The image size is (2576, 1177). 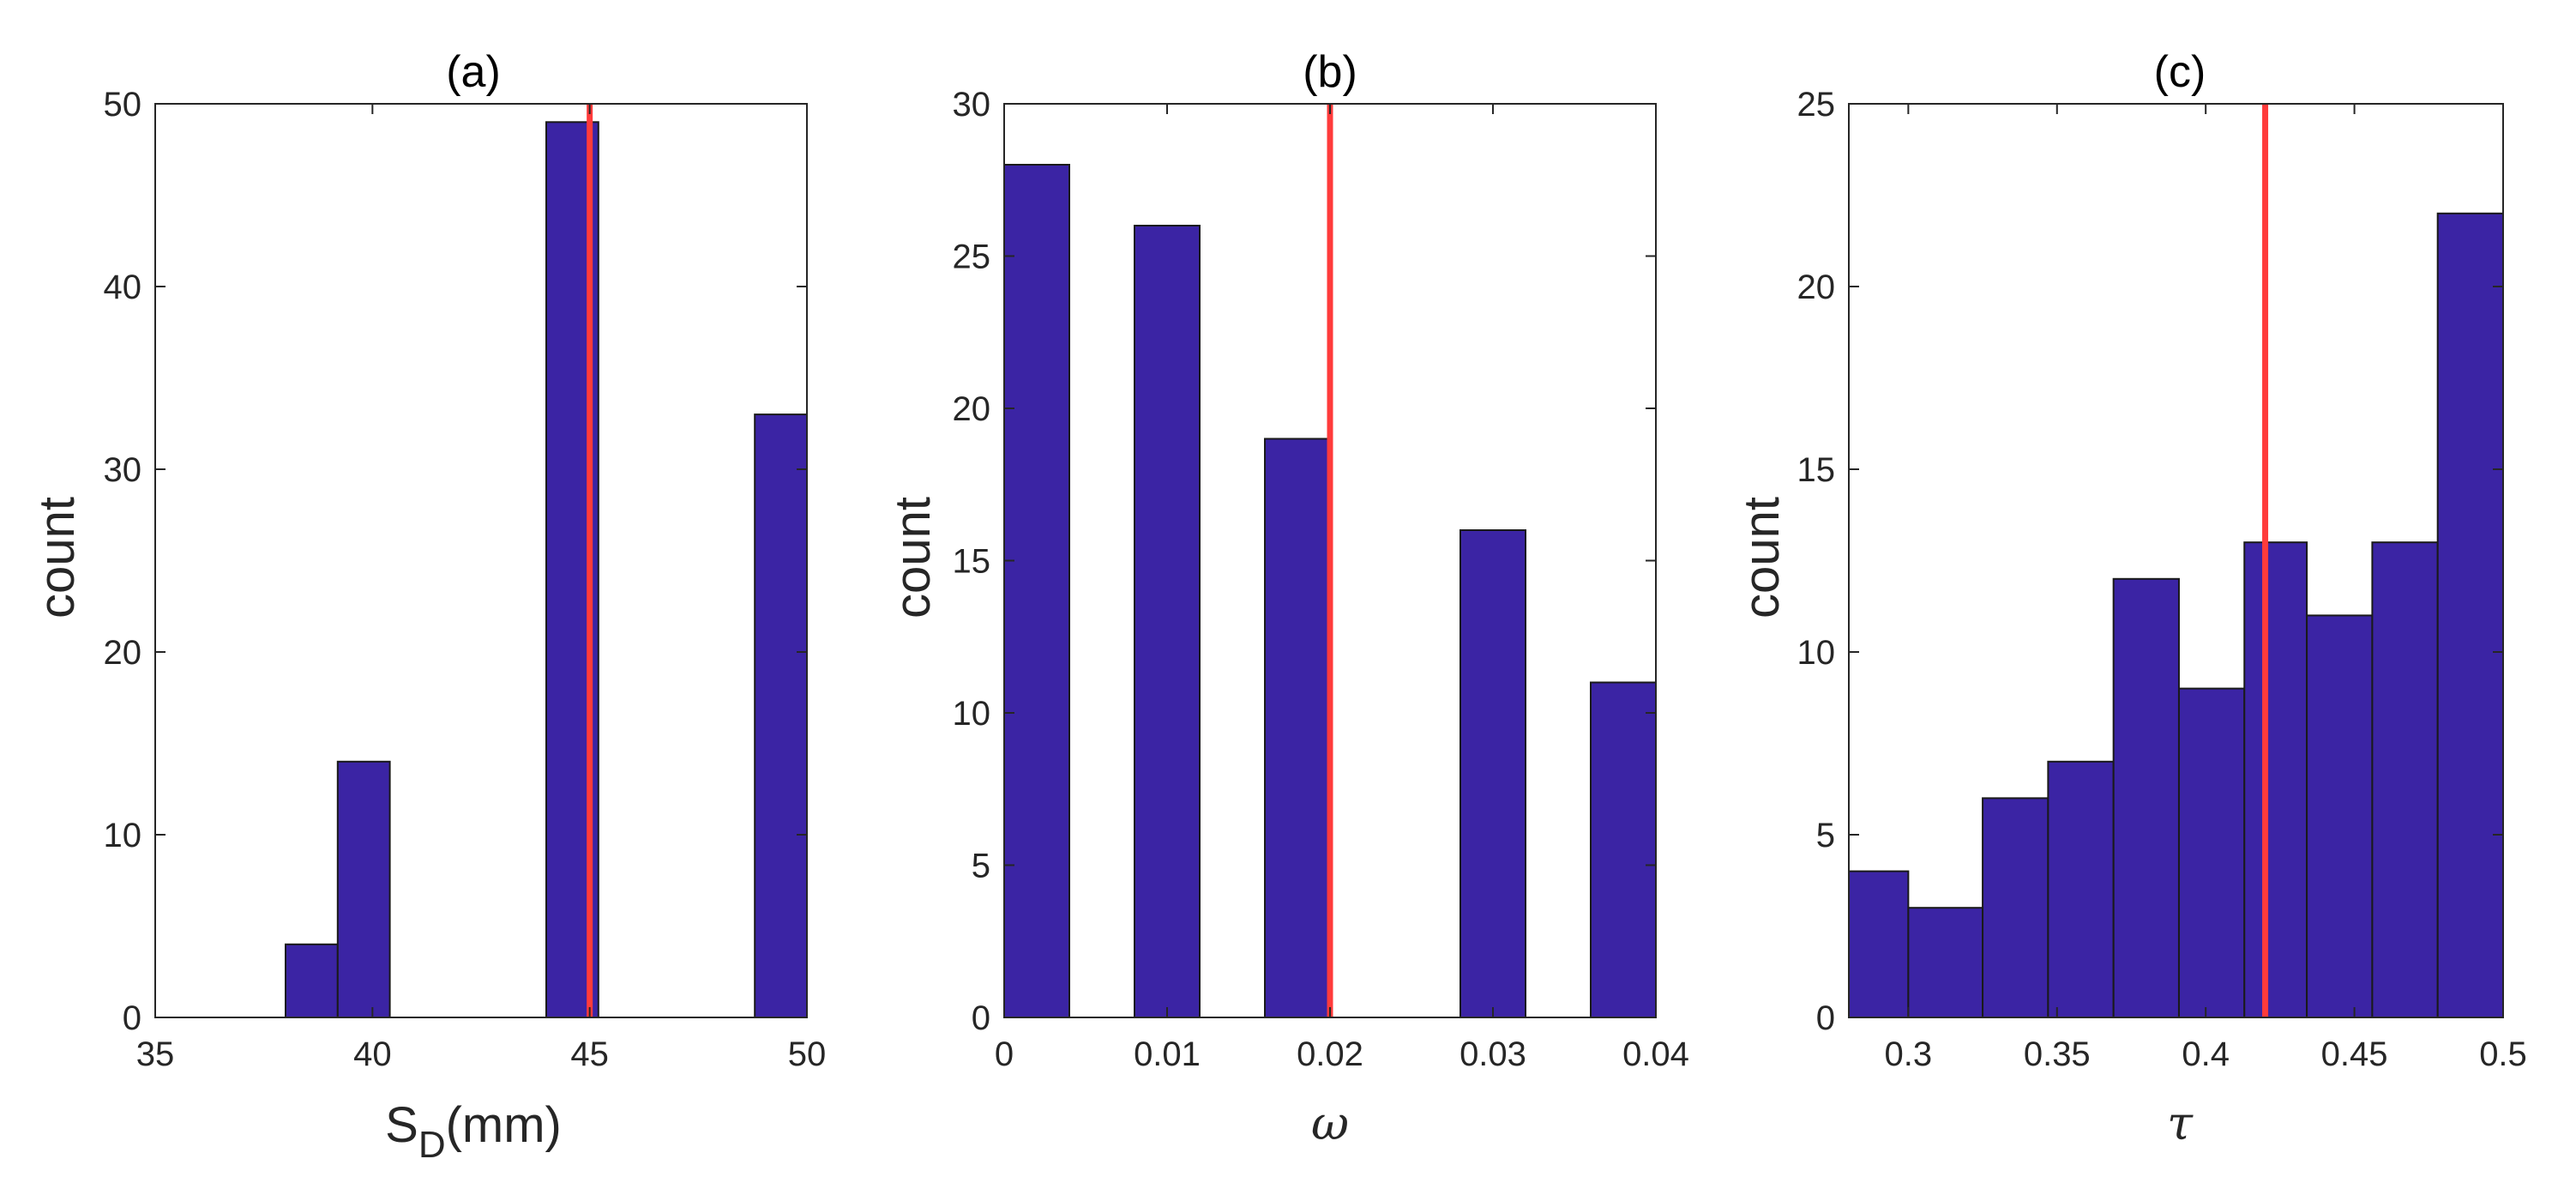 I want to click on panel-c-y-axis-label: count, so click(x=1762, y=558).